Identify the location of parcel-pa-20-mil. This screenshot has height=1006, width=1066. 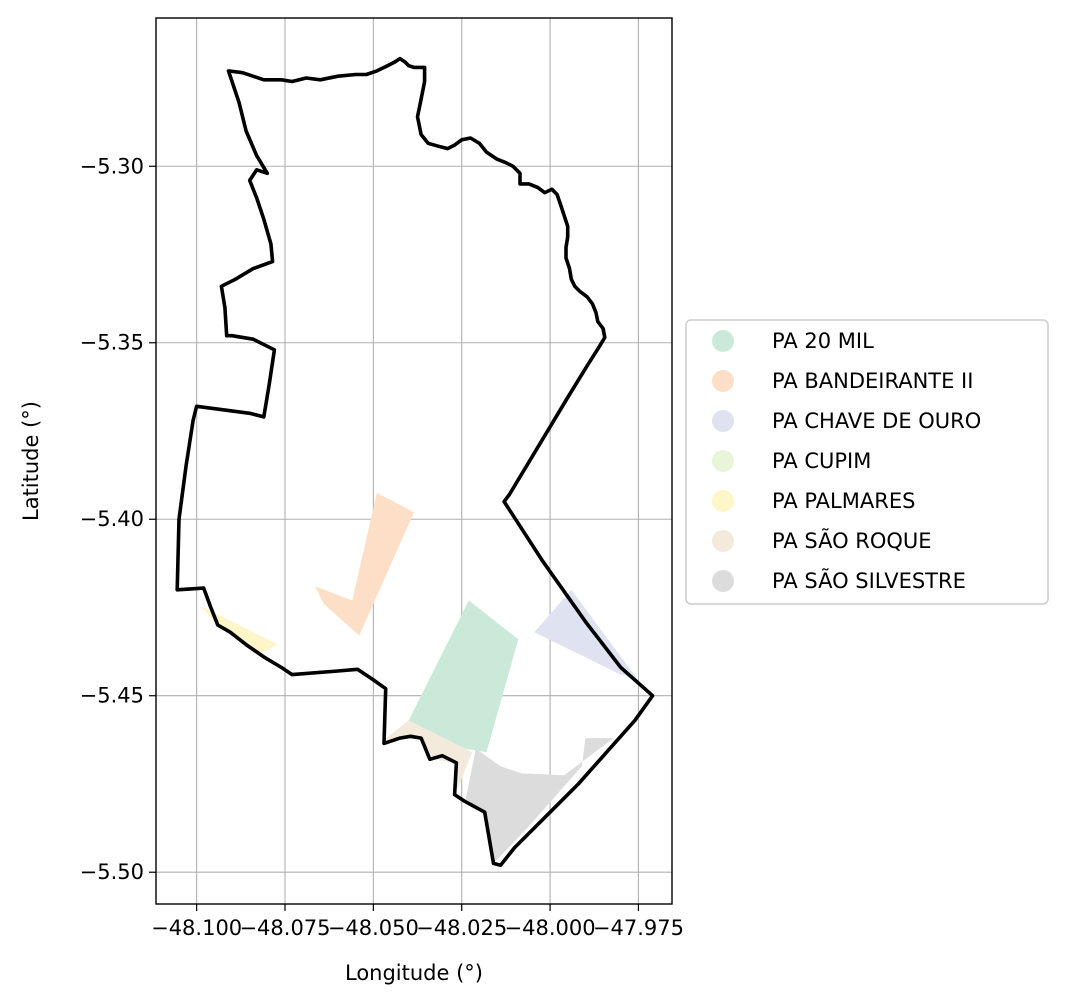
(463, 676).